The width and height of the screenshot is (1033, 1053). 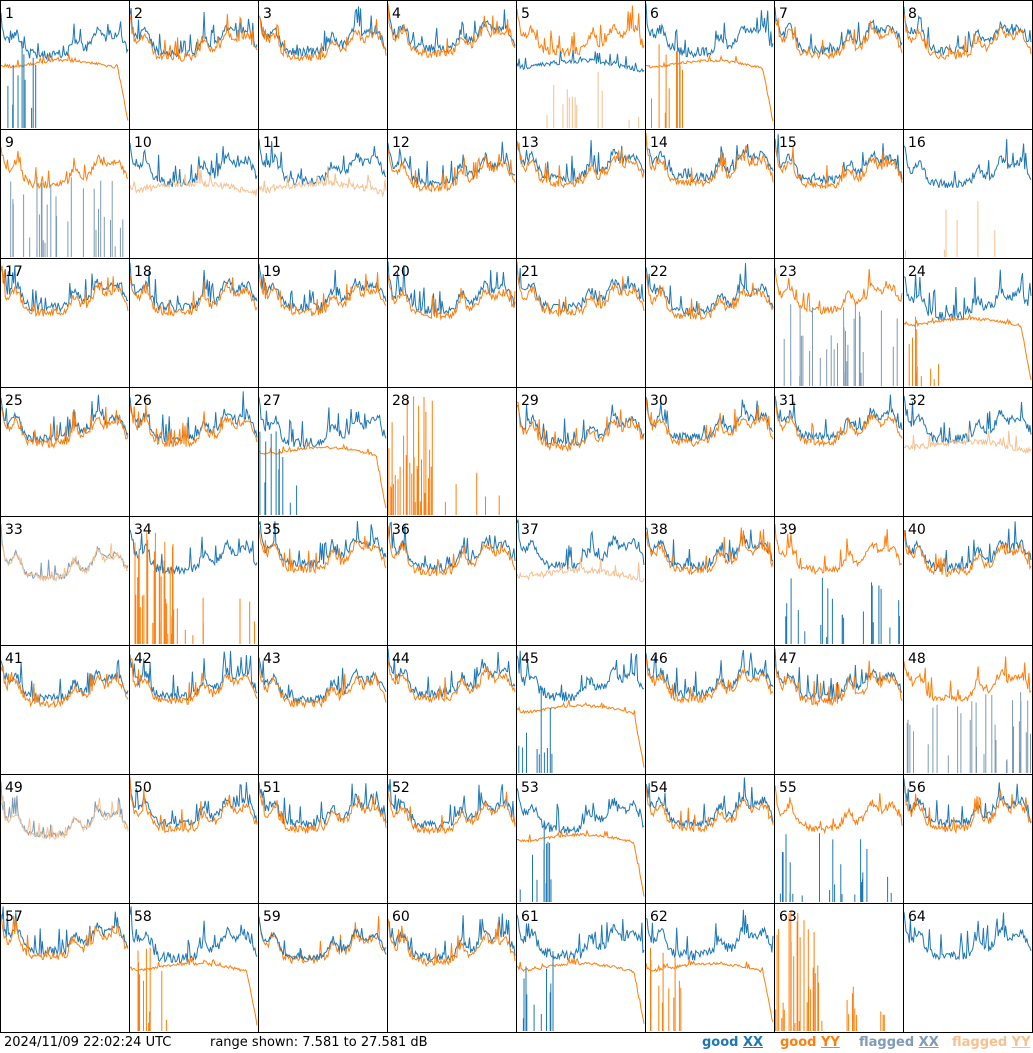 I want to click on panel: 11, so click(x=323, y=194).